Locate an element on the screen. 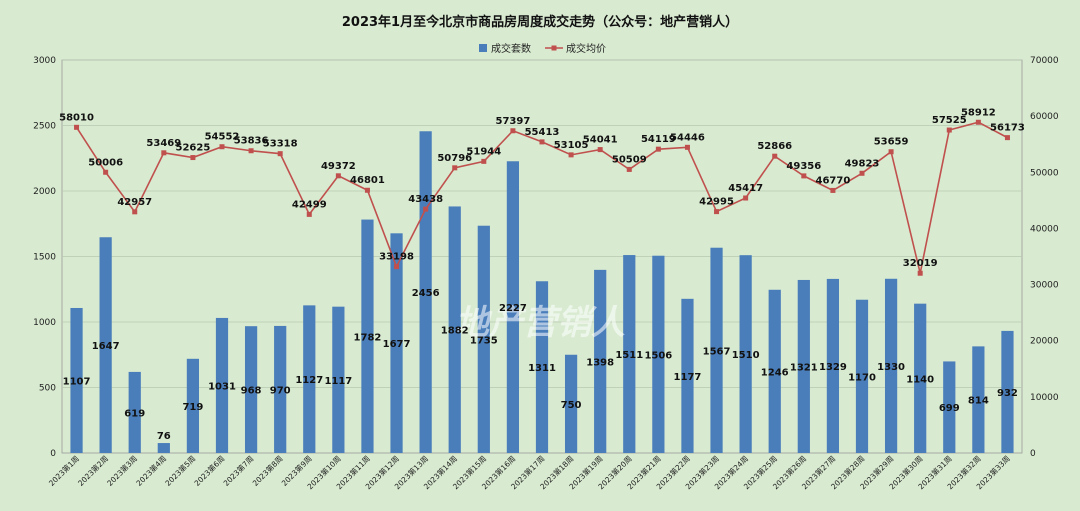 The image size is (1080, 511). line-value-label: 42995 is located at coordinates (716, 202).